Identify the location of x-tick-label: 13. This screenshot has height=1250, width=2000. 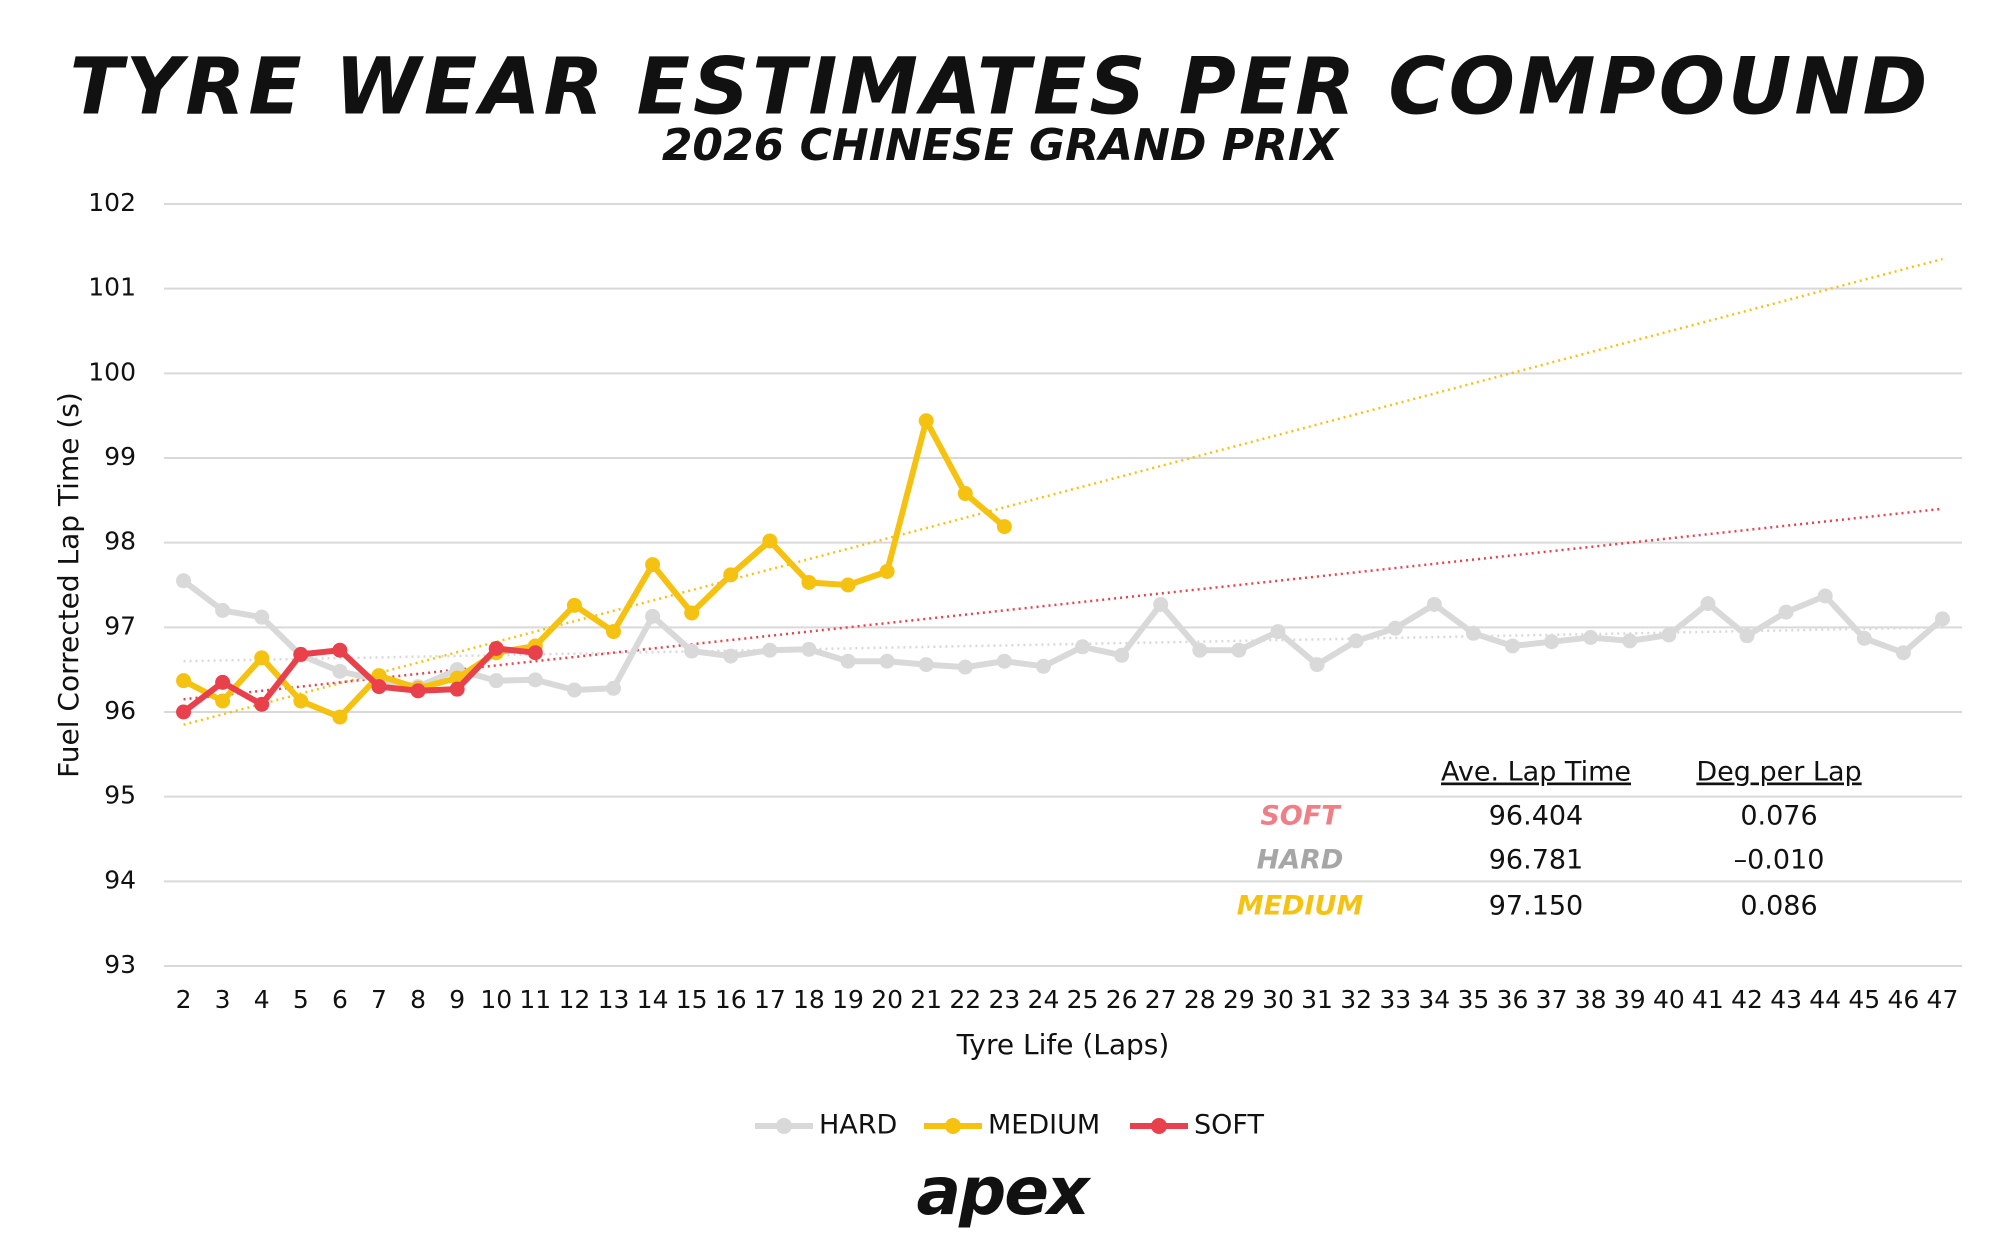
(614, 999).